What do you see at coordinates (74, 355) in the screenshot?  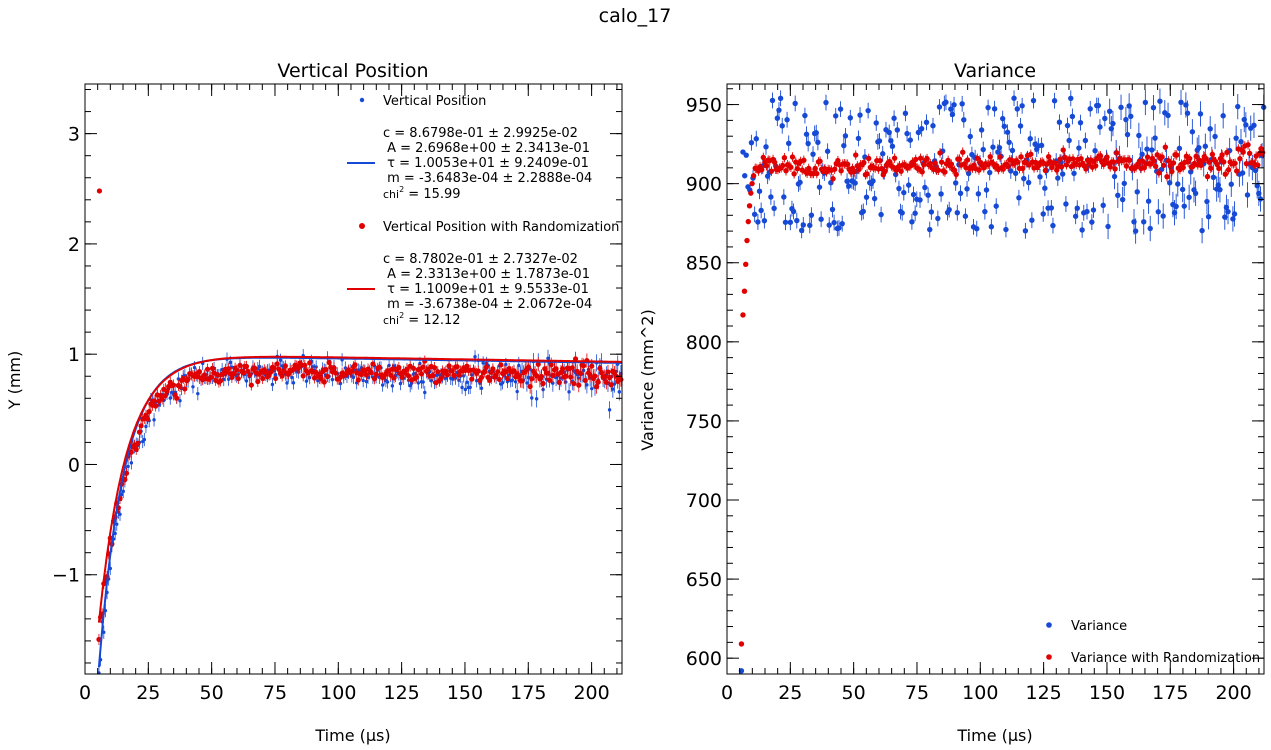 I see `y-tick-label: 1` at bounding box center [74, 355].